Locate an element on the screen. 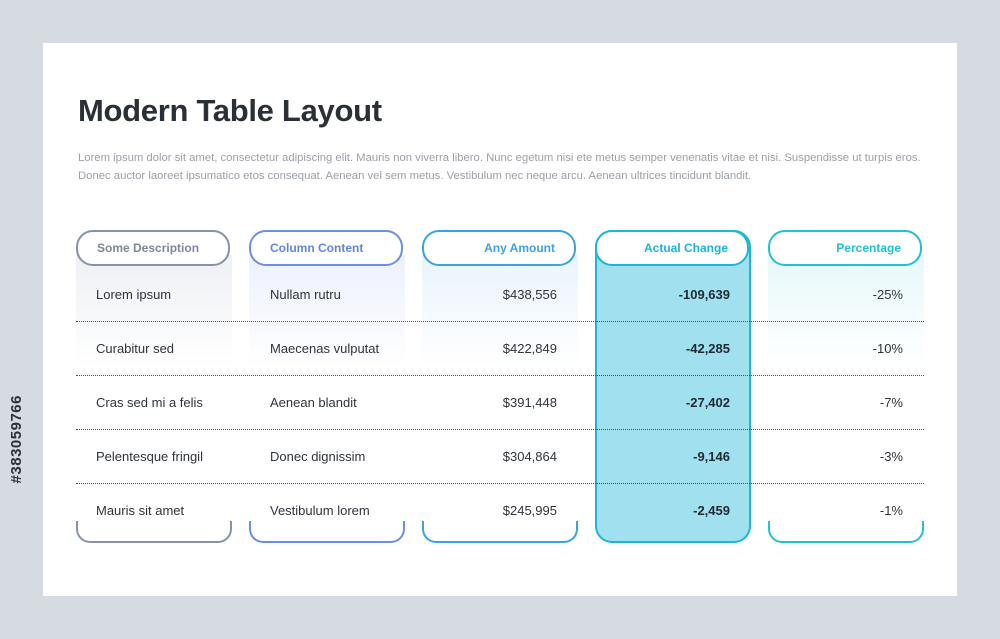 The width and height of the screenshot is (1000, 639). cell-content: Vestibulum lorem is located at coordinates (320, 510).